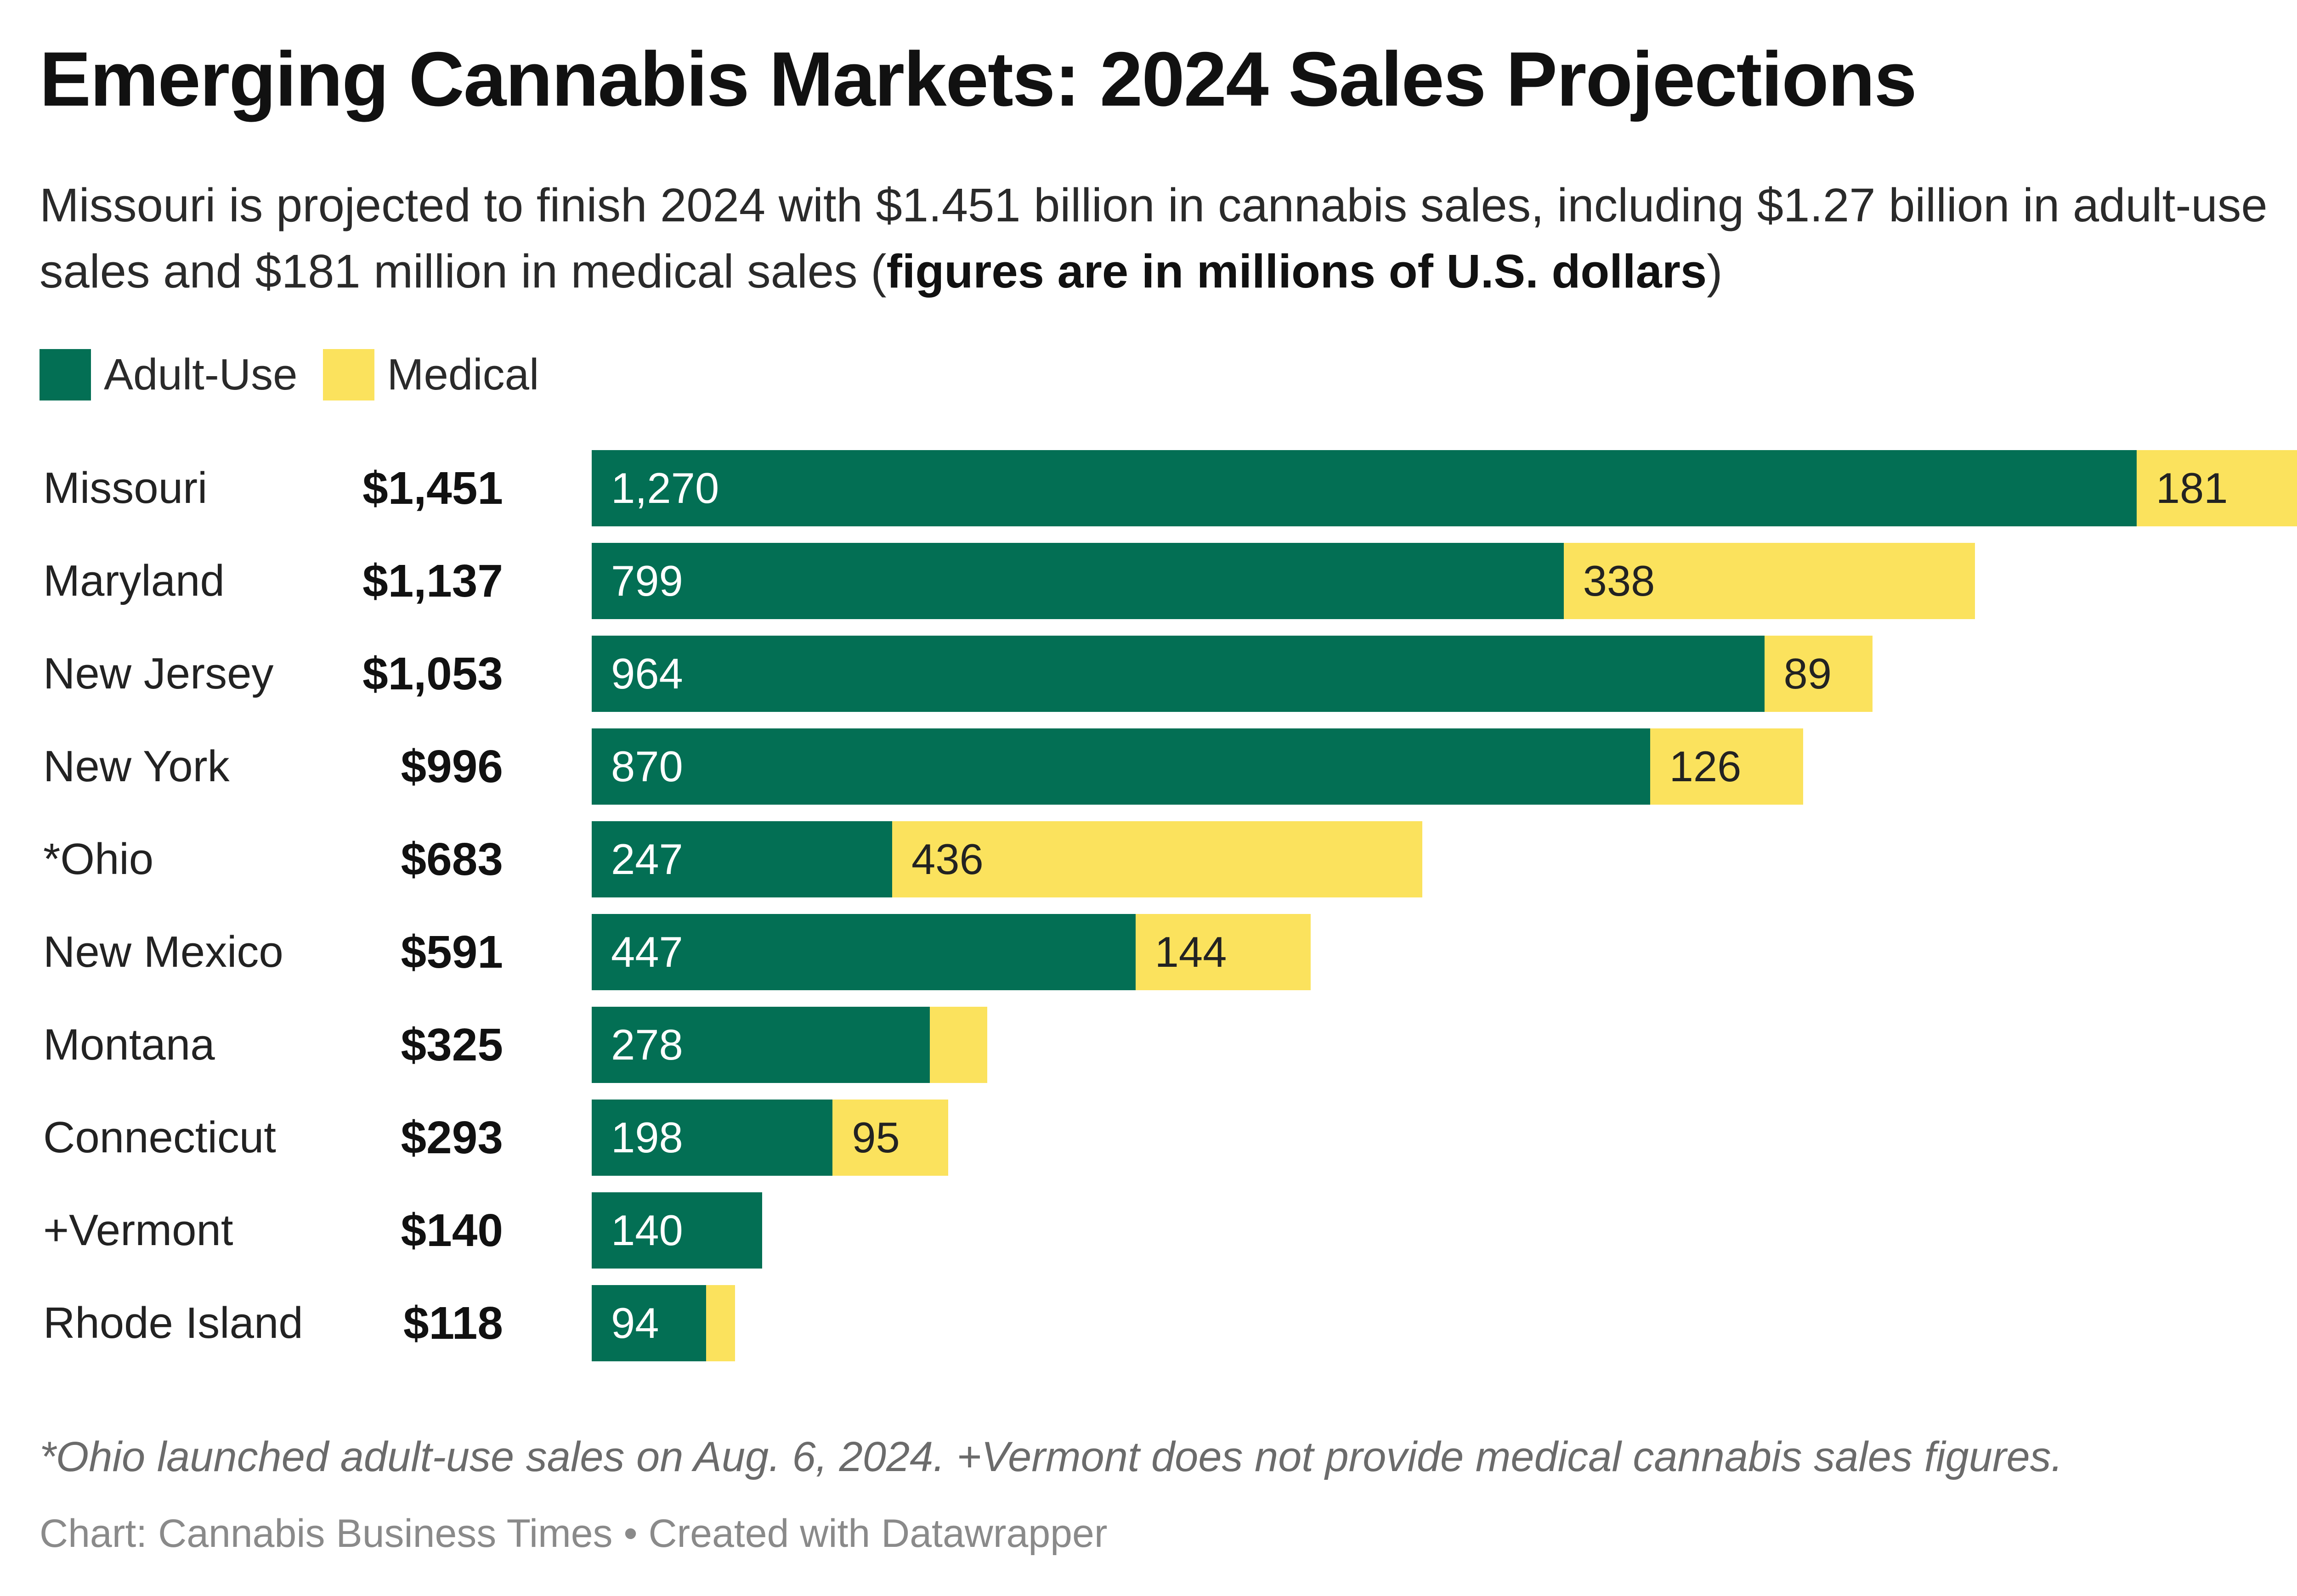 Image resolution: width=2297 pixels, height=1596 pixels. What do you see at coordinates (647, 1137) in the screenshot?
I see `value-label-connecticut-adult-use: 198` at bounding box center [647, 1137].